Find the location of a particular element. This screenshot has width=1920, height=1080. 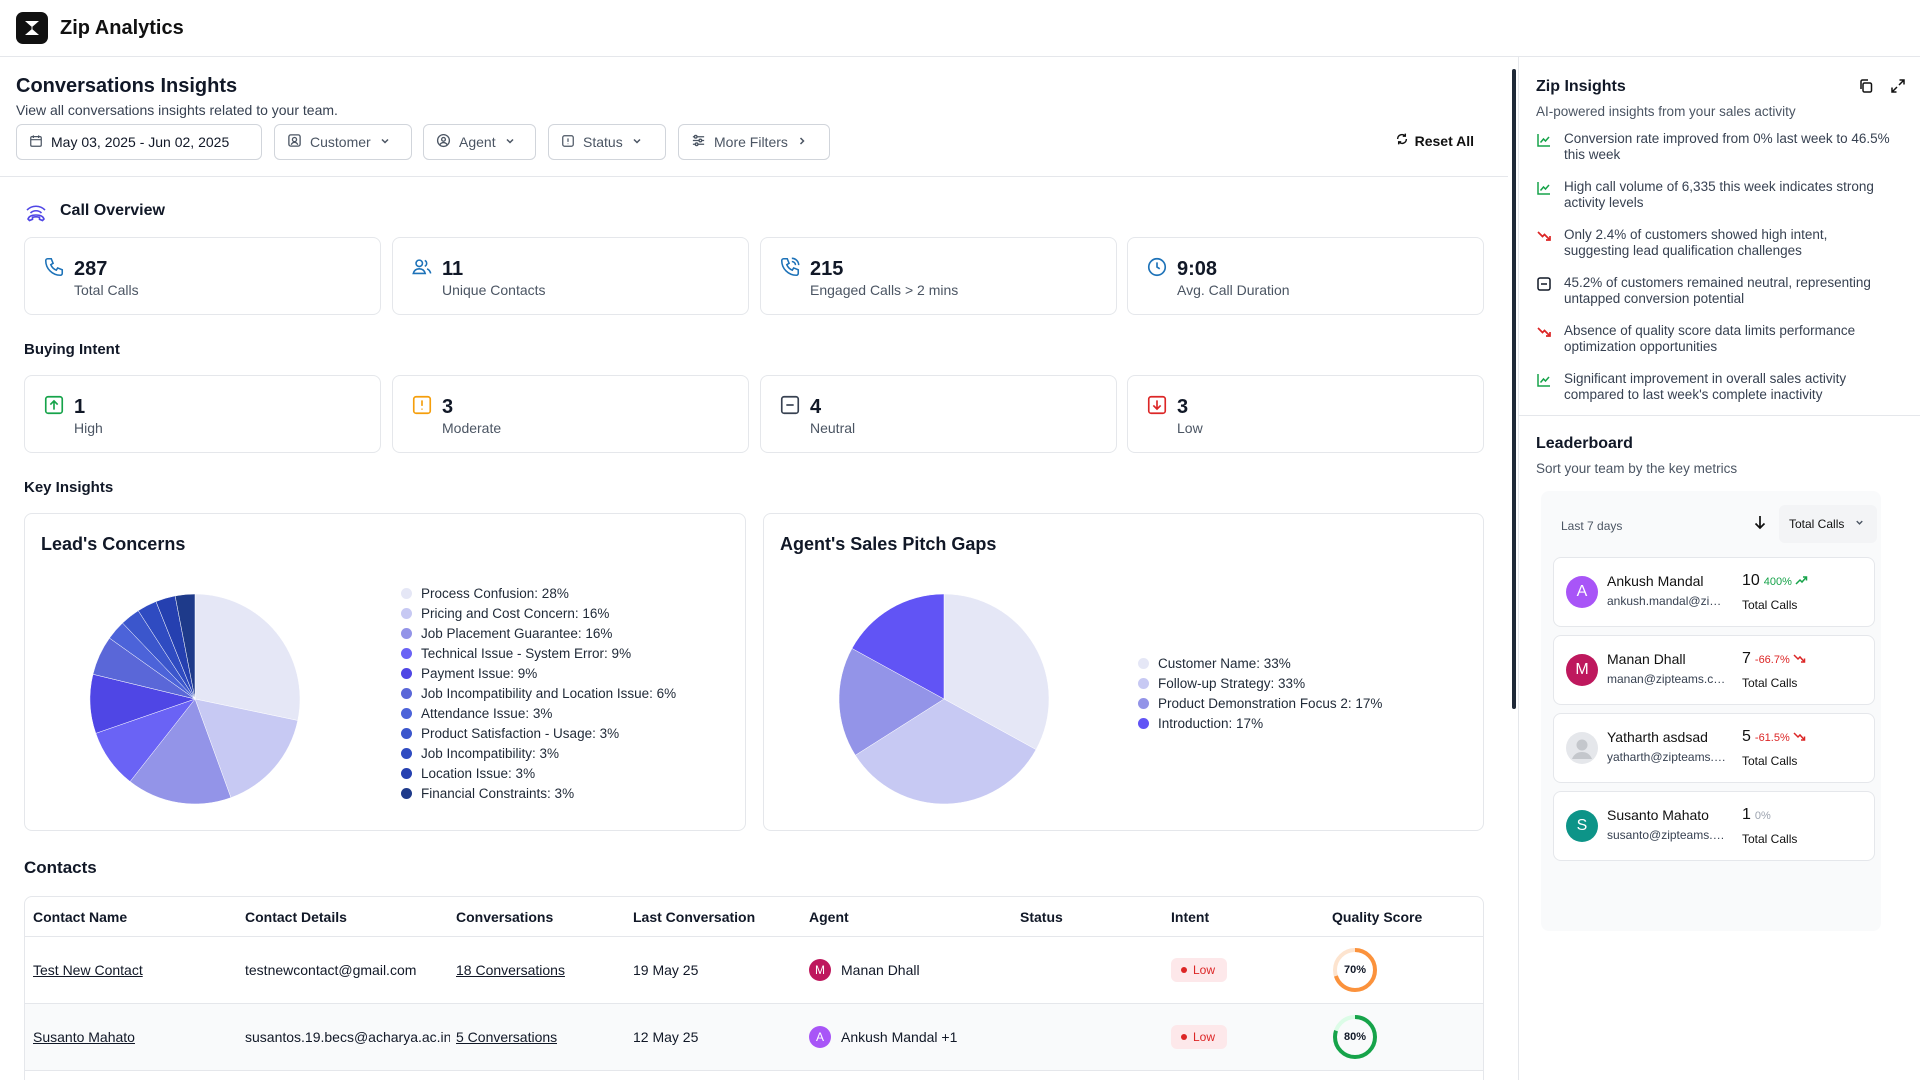

leaderboard-email: susanto@zipteams.com is located at coordinates (1667, 835).